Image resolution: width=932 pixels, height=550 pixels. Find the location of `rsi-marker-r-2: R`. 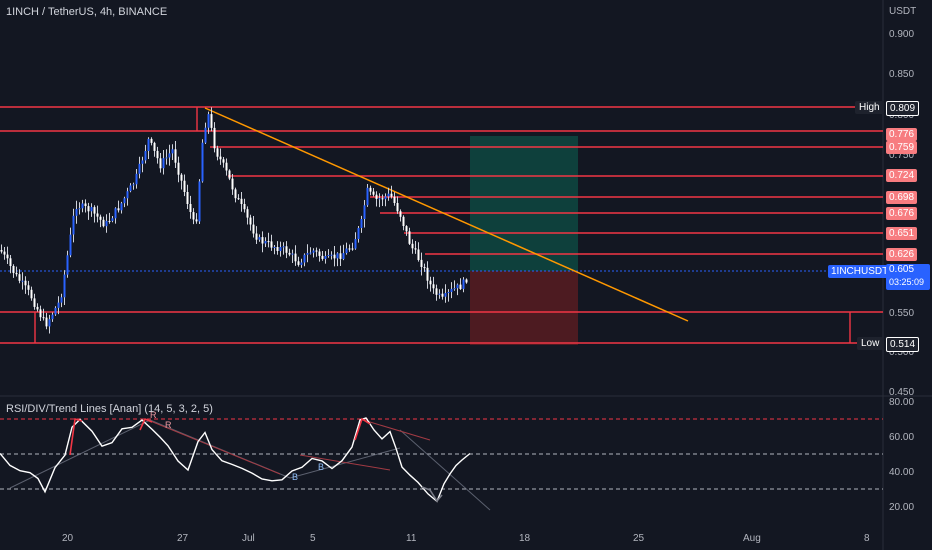

rsi-marker-r-2: R is located at coordinates (168, 425).